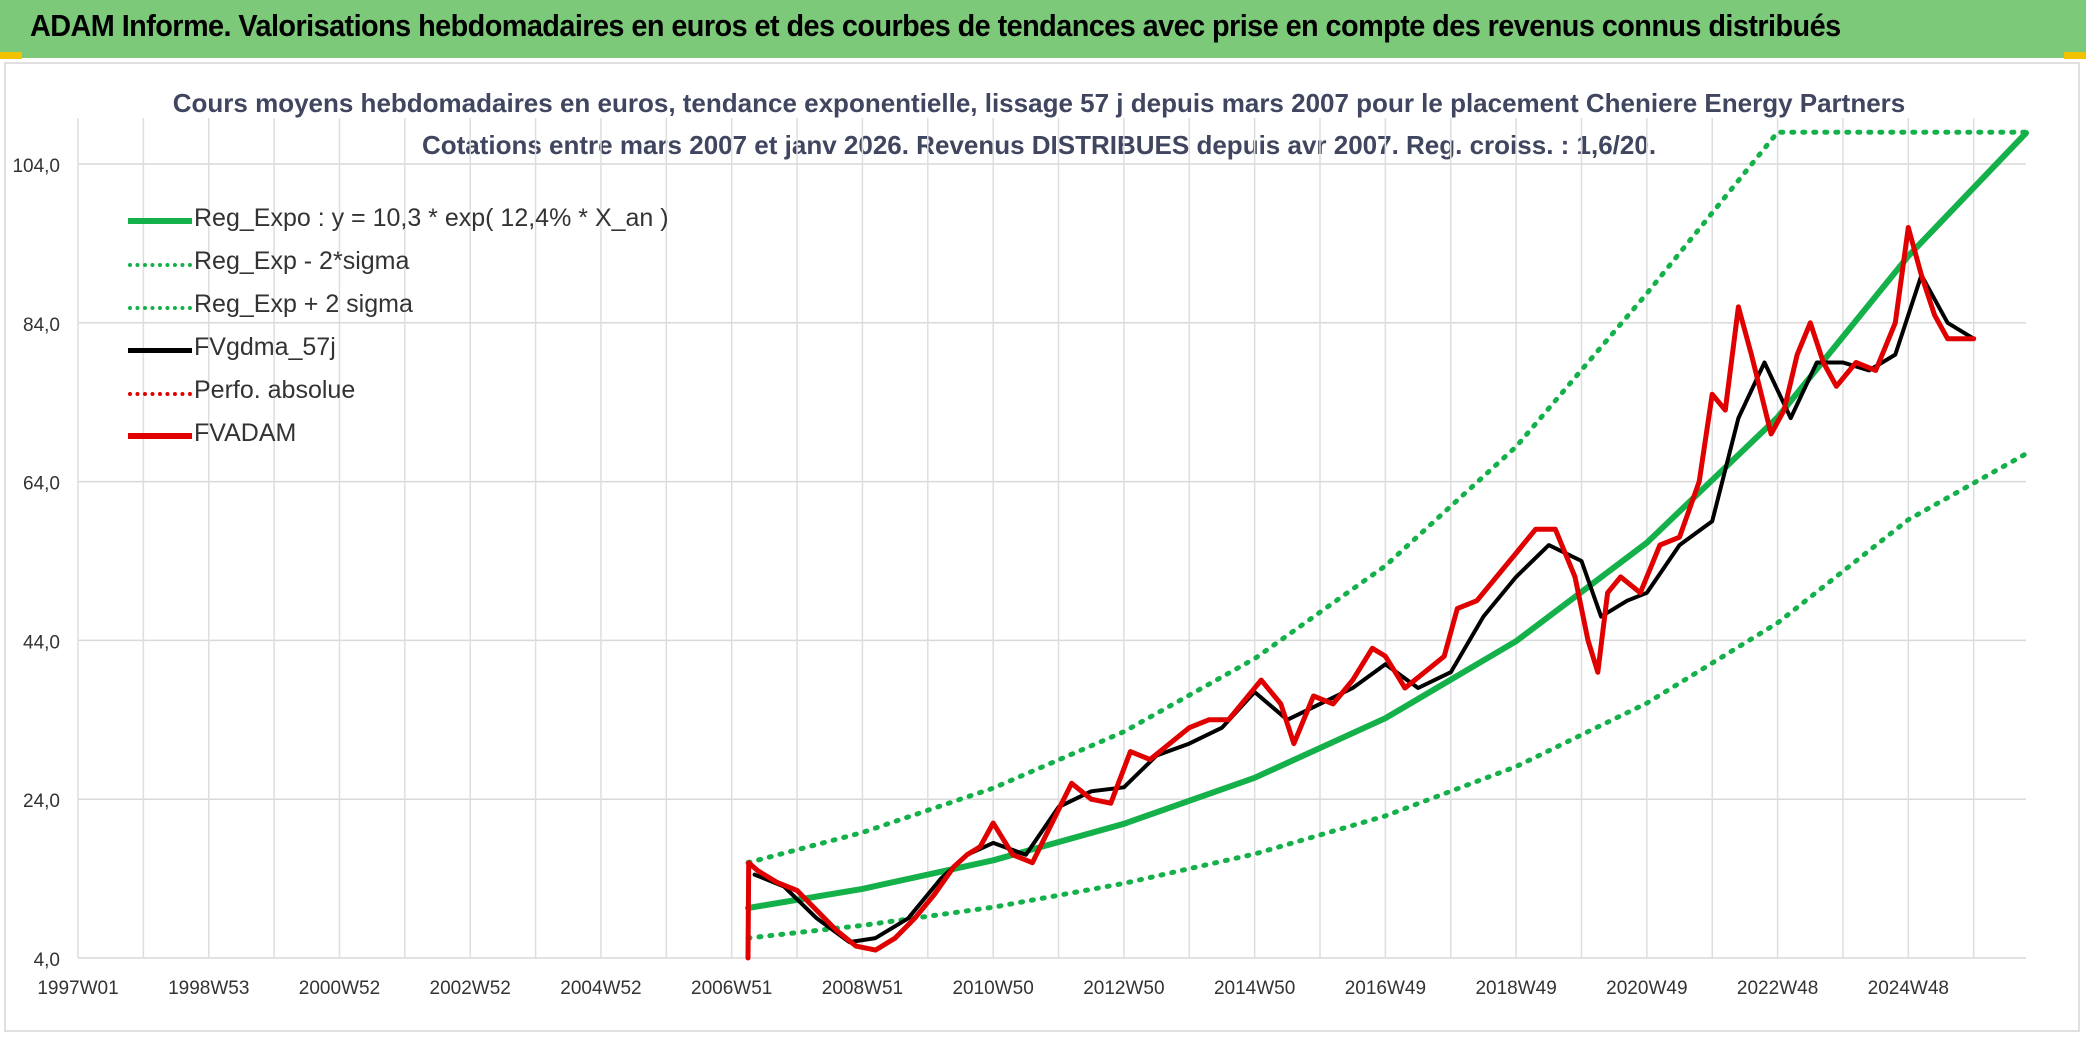  Describe the element at coordinates (1908, 988) in the screenshot. I see `x-tick-label: 2024W48` at that location.